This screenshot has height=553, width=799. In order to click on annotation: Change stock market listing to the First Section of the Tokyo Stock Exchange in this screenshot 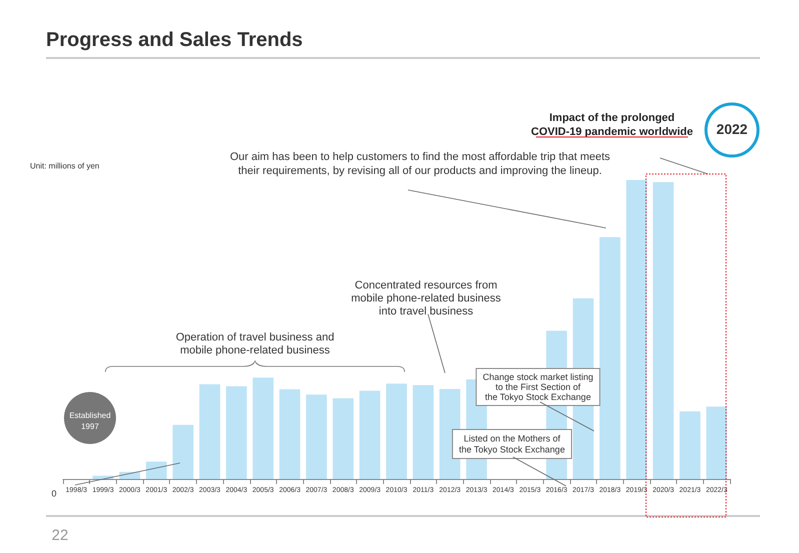, I will do `click(538, 387)`.